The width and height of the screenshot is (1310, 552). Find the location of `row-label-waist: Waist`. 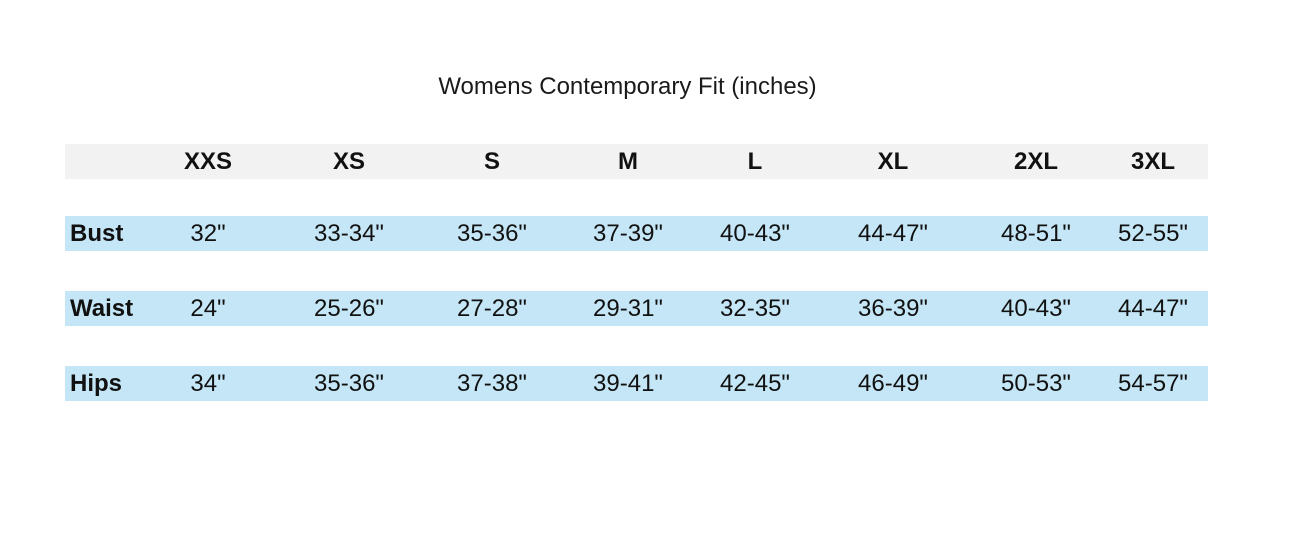

row-label-waist: Waist is located at coordinates (102, 308).